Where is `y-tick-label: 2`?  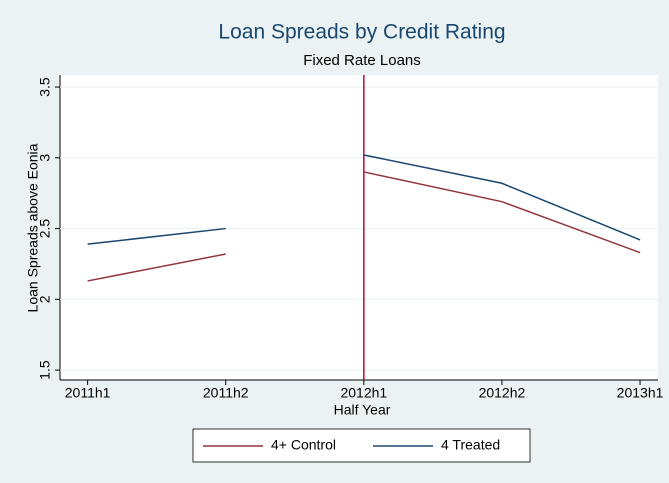 y-tick-label: 2 is located at coordinates (45, 299).